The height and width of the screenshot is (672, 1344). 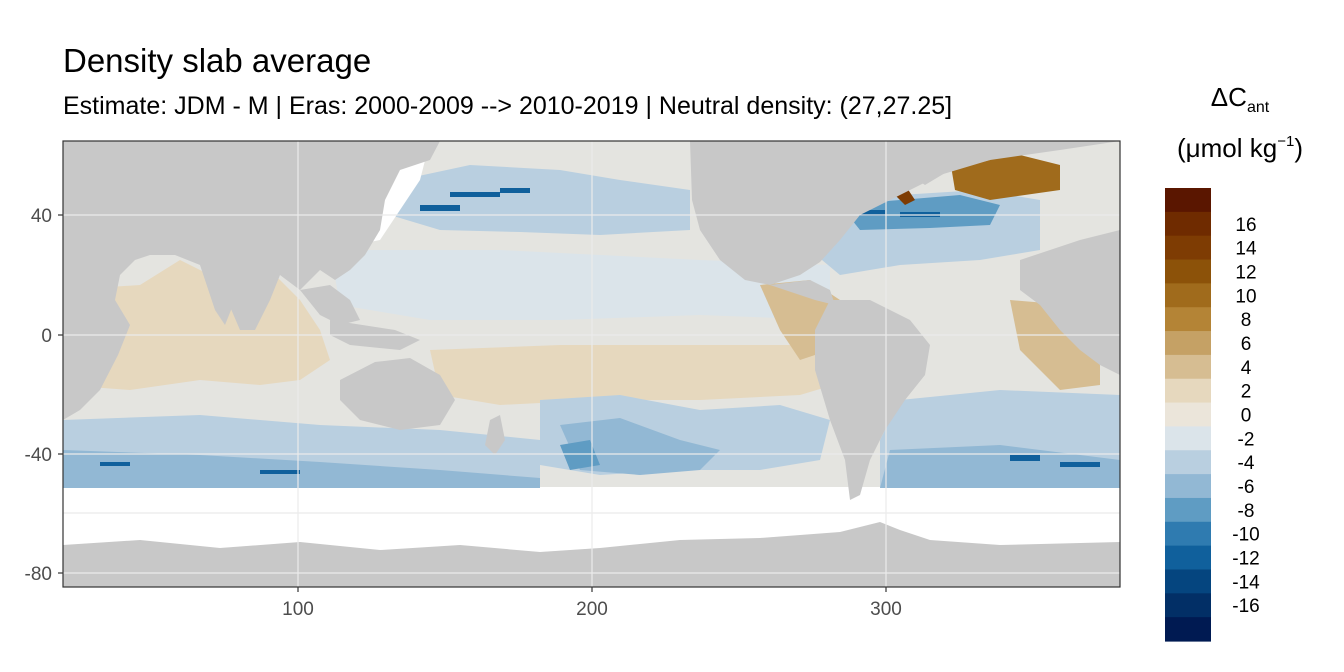 What do you see at coordinates (1298, 148) in the screenshot?
I see `legend-unit-close: )` at bounding box center [1298, 148].